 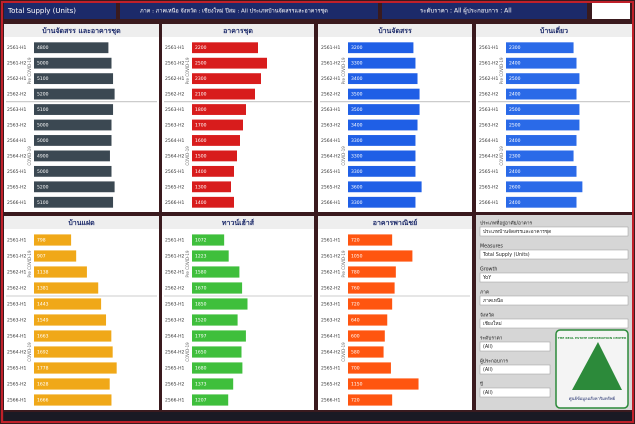 What do you see at coordinates (486, 278) in the screenshot?
I see `filter-value: YoY` at bounding box center [486, 278].